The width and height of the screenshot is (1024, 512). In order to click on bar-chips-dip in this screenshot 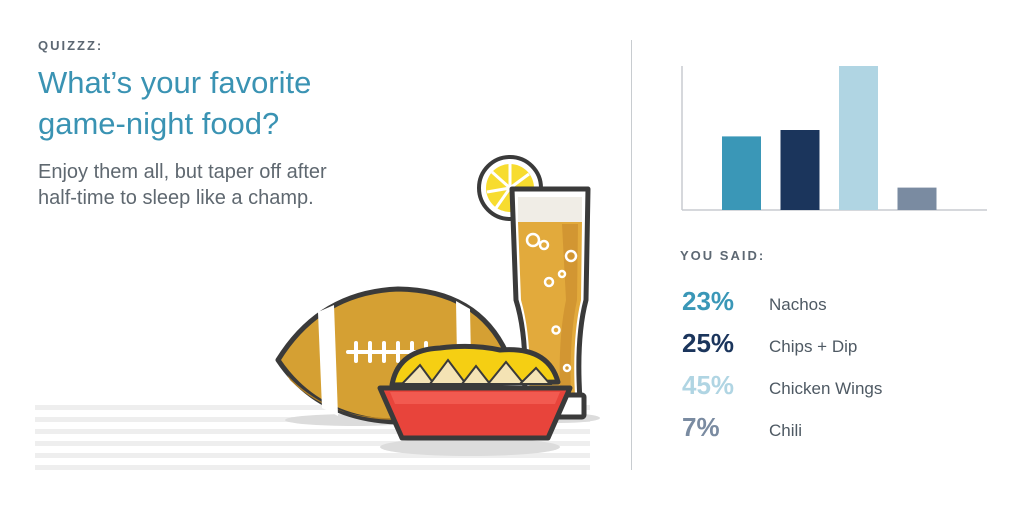, I will do `click(800, 170)`.